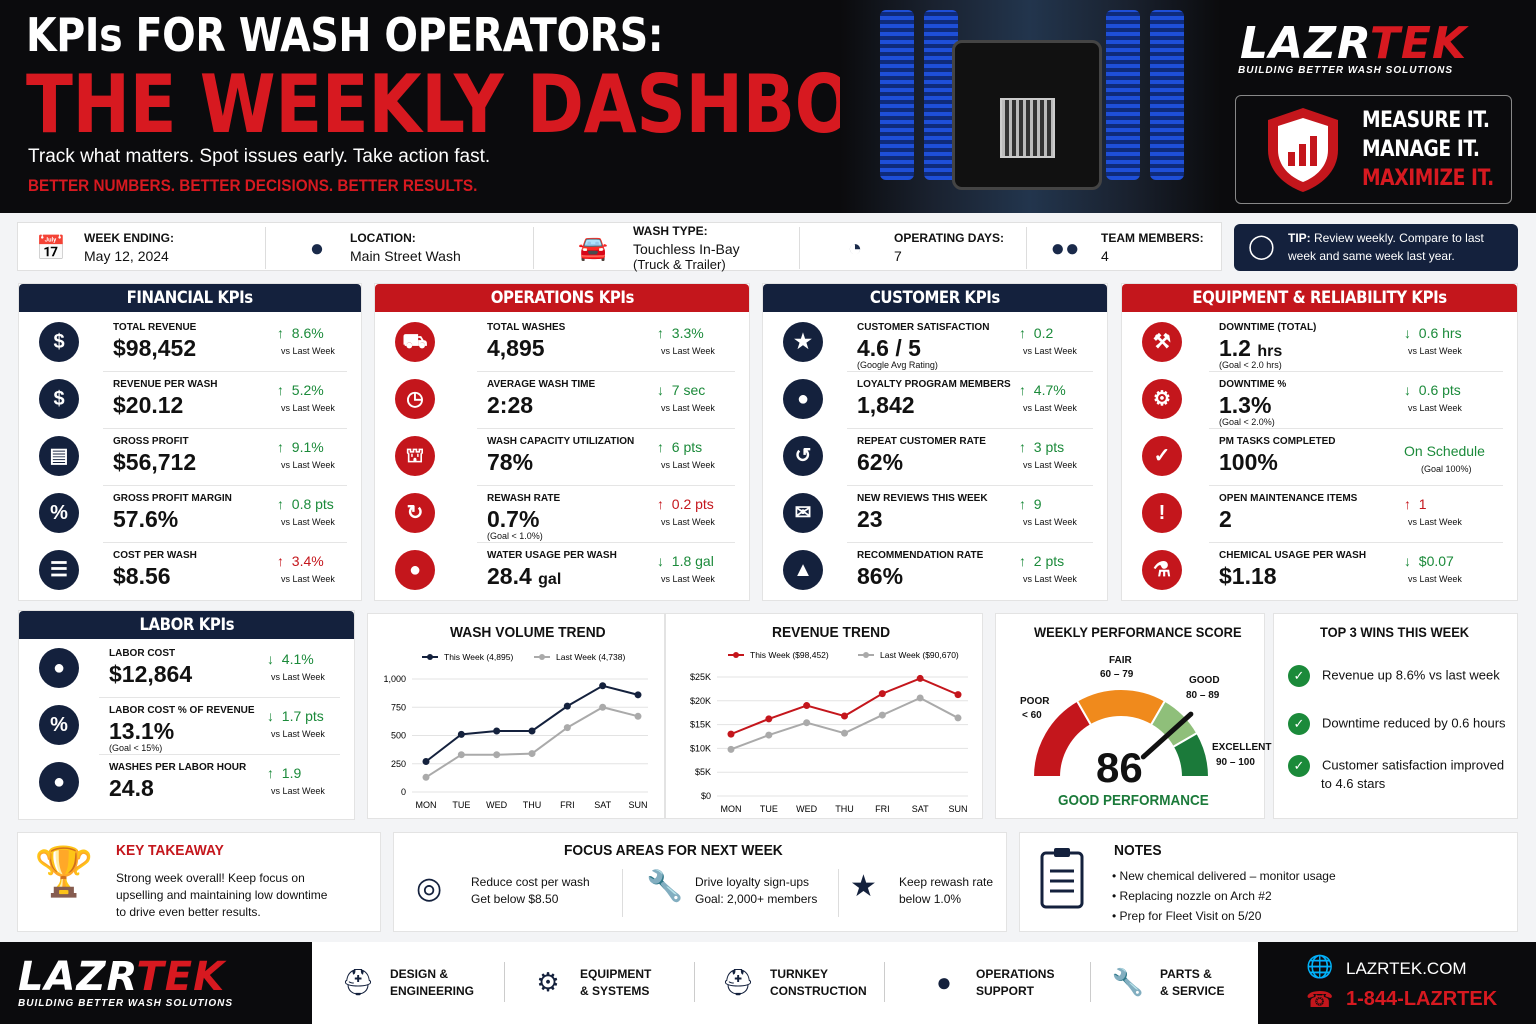 The image size is (1536, 1024). I want to click on motto-maximize: MAXIMIZE IT., so click(1428, 178).